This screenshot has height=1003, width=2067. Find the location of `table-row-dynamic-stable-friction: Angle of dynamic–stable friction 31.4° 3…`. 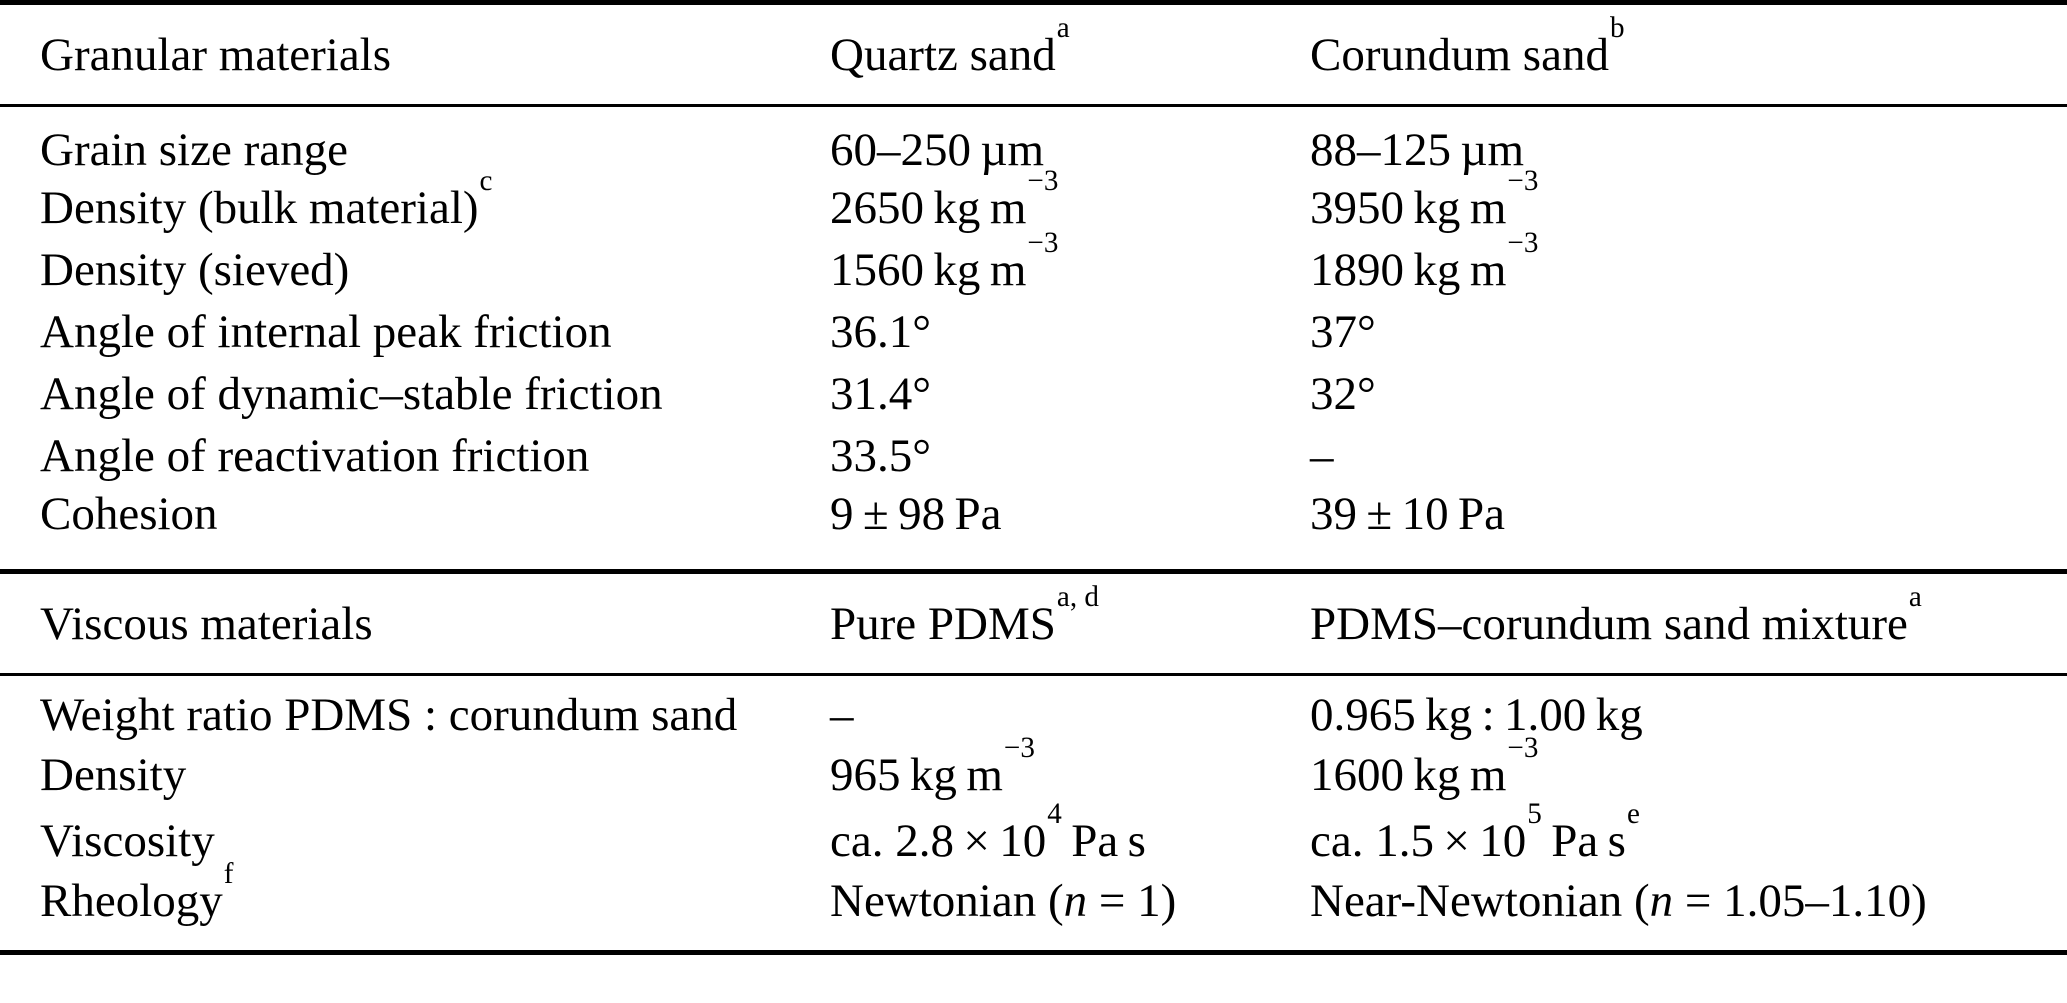

table-row-dynamic-stable-friction: Angle of dynamic–stable friction 31.4° 3… is located at coordinates (1033, 394).